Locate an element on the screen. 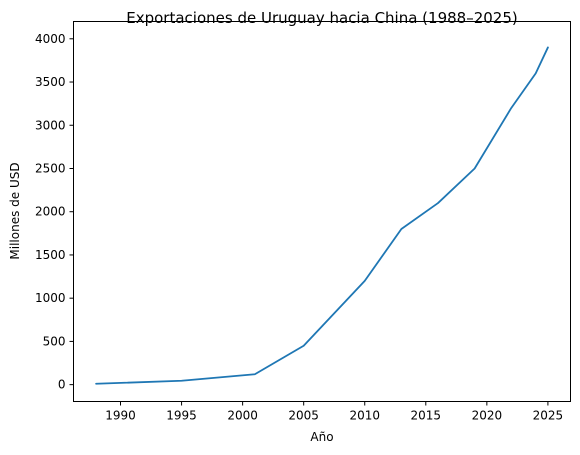 This screenshot has height=455, width=580. y-tick-label: 3000 is located at coordinates (50, 125).